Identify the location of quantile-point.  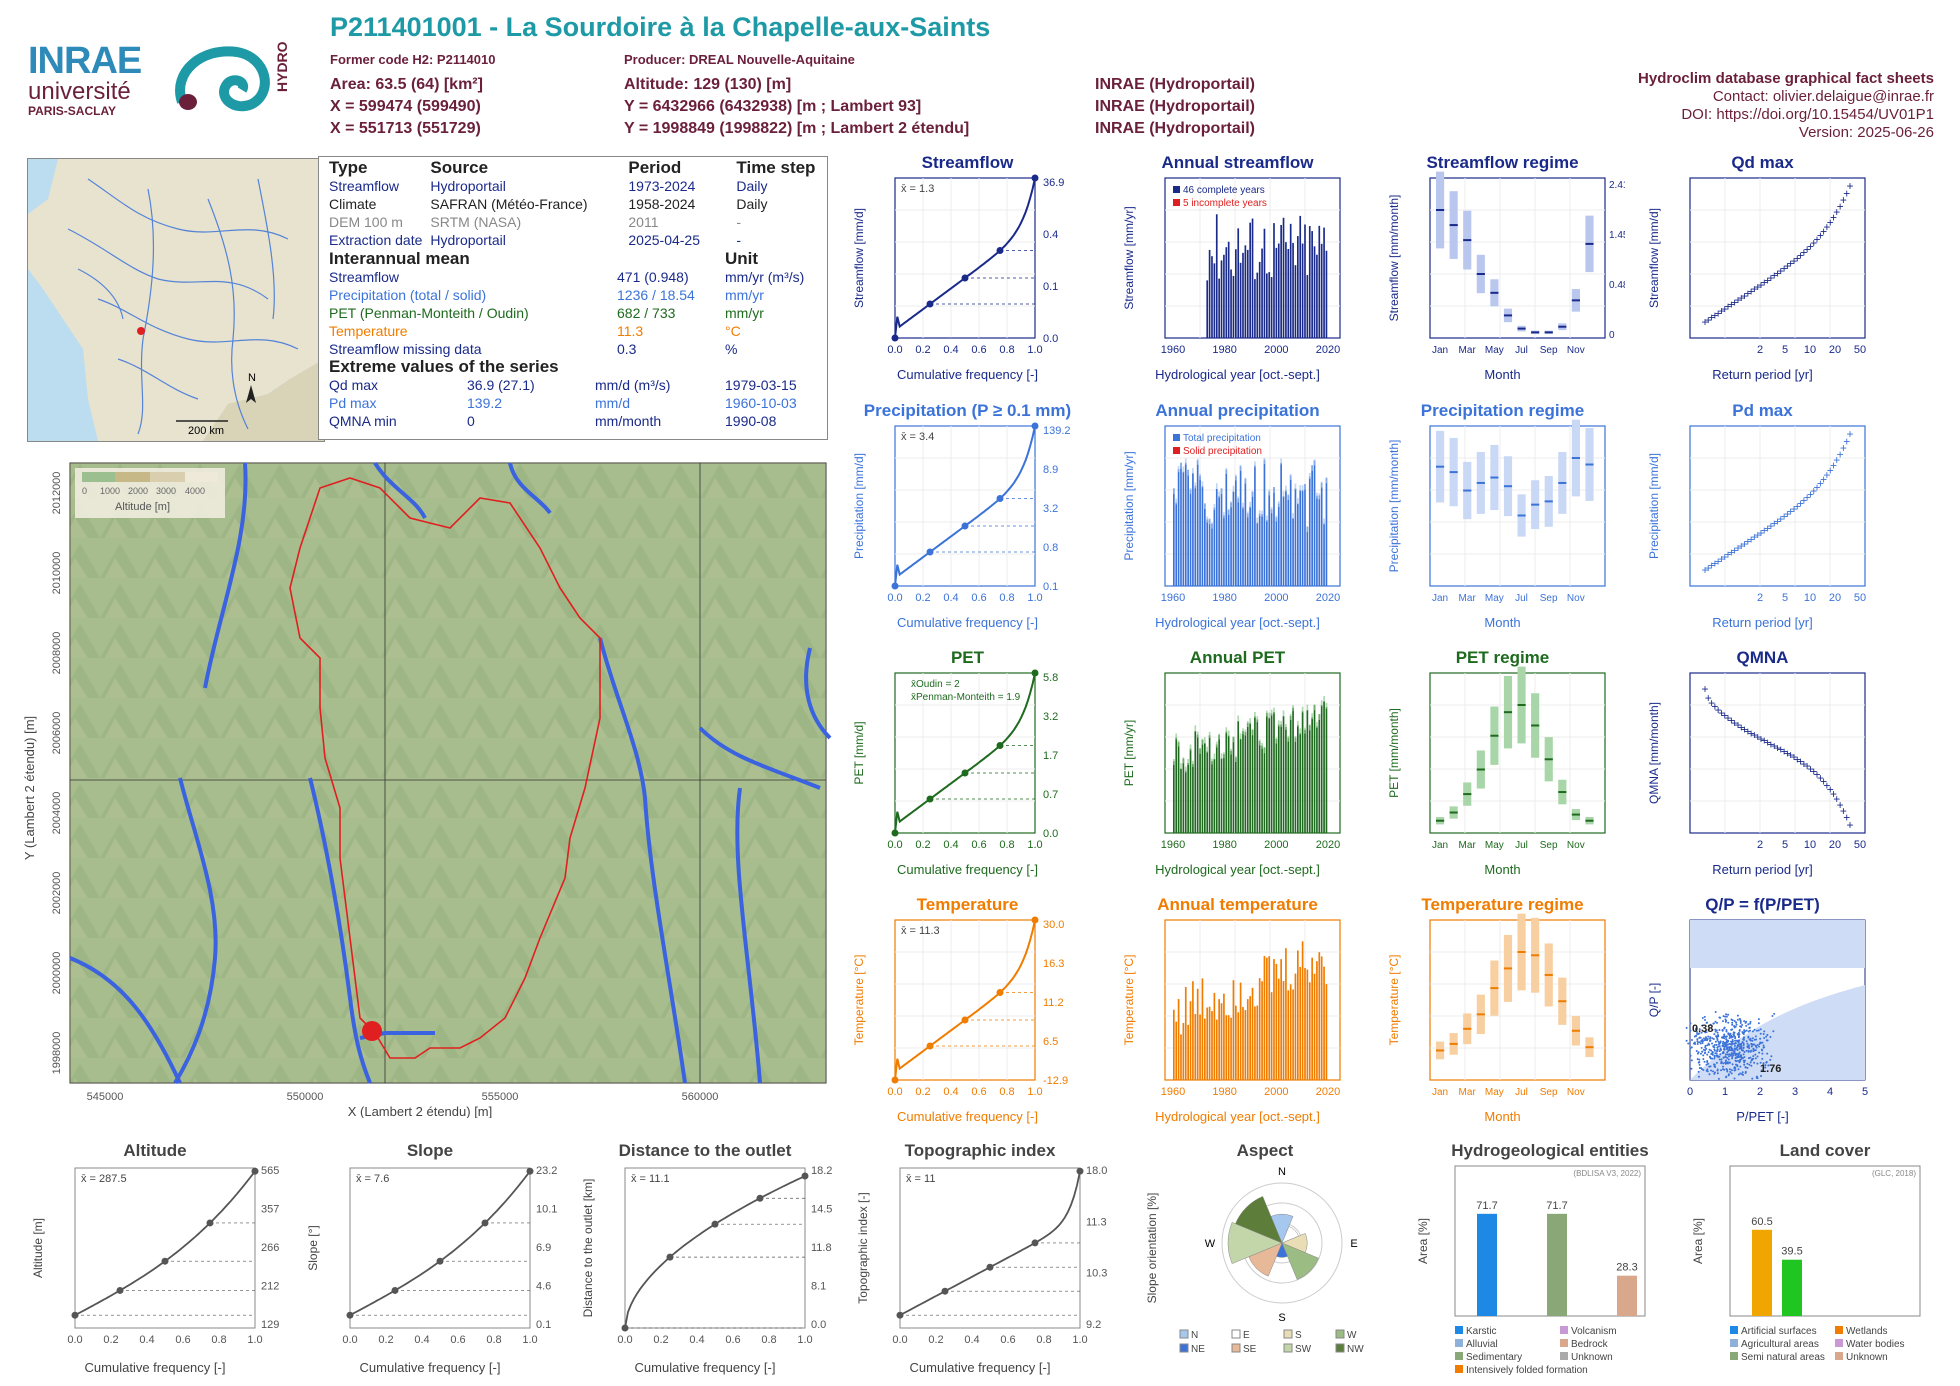
(1080, 1171).